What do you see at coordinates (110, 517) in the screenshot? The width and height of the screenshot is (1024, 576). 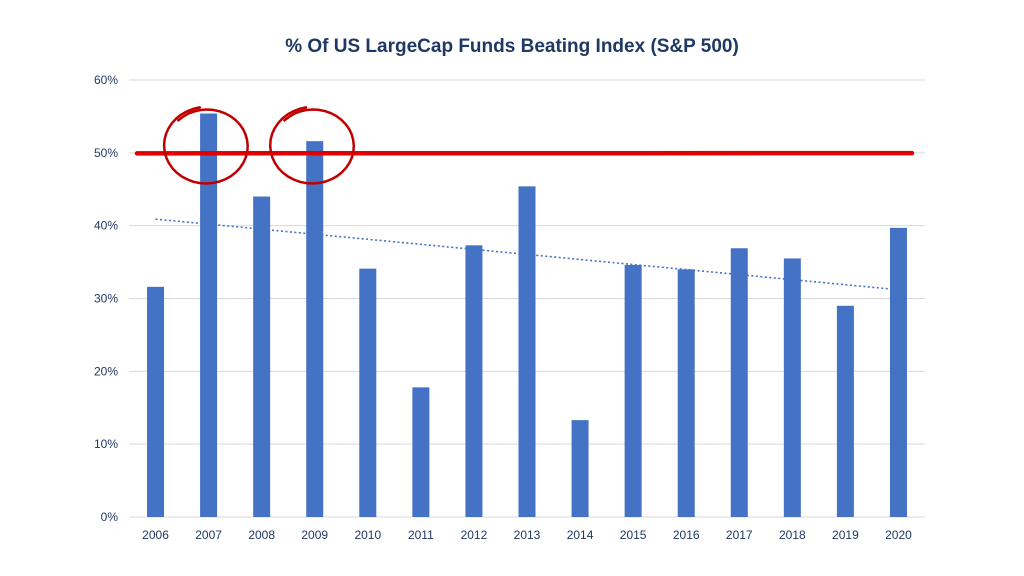 I see `y-tick-label: 0%` at bounding box center [110, 517].